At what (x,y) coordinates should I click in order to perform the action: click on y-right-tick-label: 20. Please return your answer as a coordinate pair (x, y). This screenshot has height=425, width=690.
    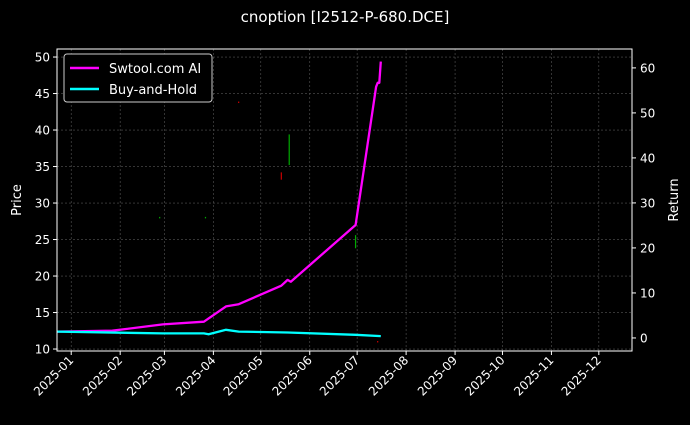
    Looking at the image, I should click on (647, 248).